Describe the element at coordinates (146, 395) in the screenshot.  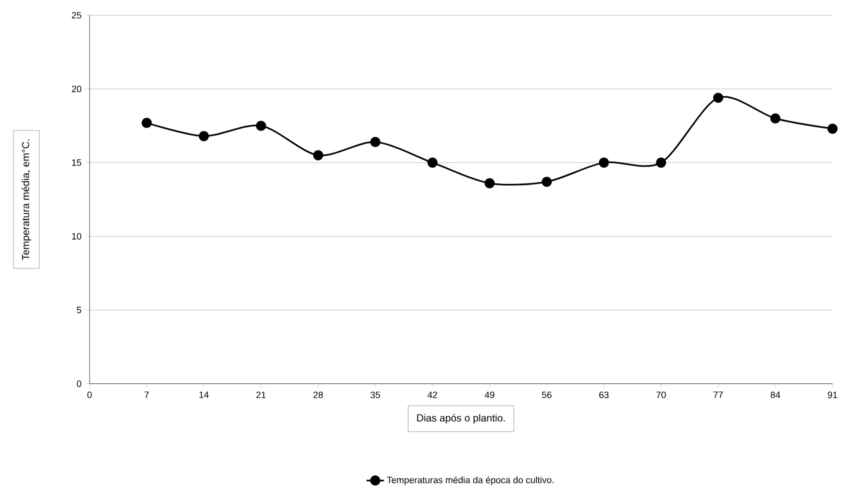
I see `x-tick-label: 7` at that location.